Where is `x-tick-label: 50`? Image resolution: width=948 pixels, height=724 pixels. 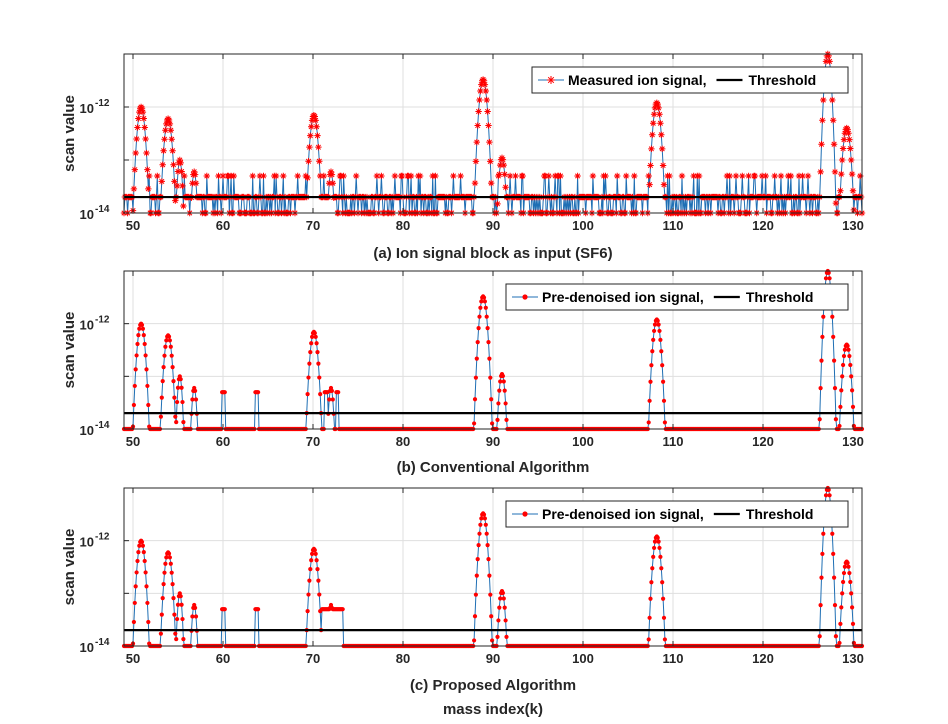 x-tick-label: 50 is located at coordinates (133, 441).